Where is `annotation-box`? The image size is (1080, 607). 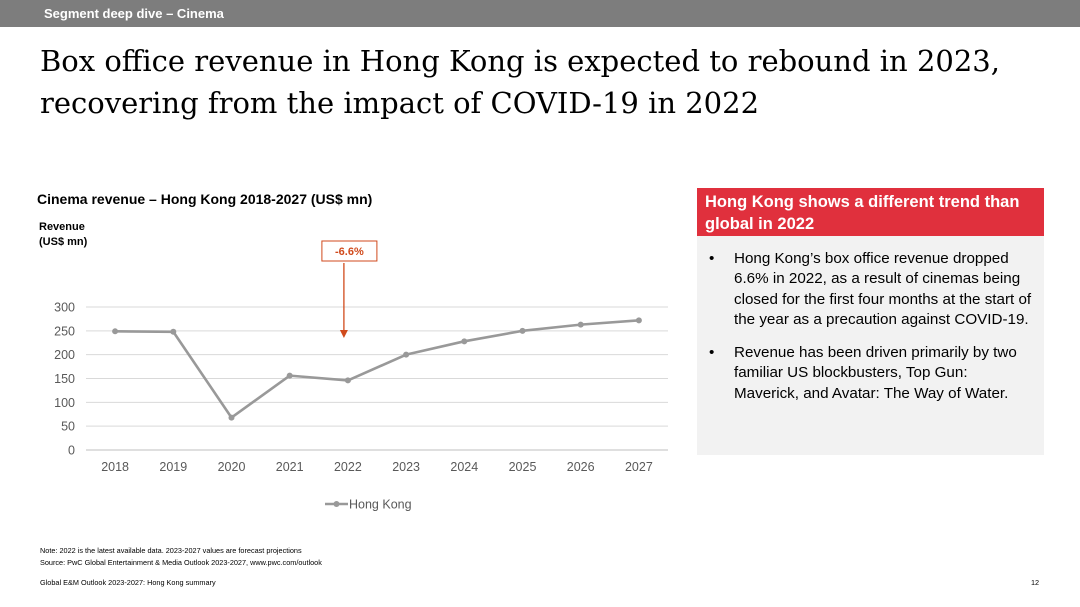
annotation-box is located at coordinates (349, 251).